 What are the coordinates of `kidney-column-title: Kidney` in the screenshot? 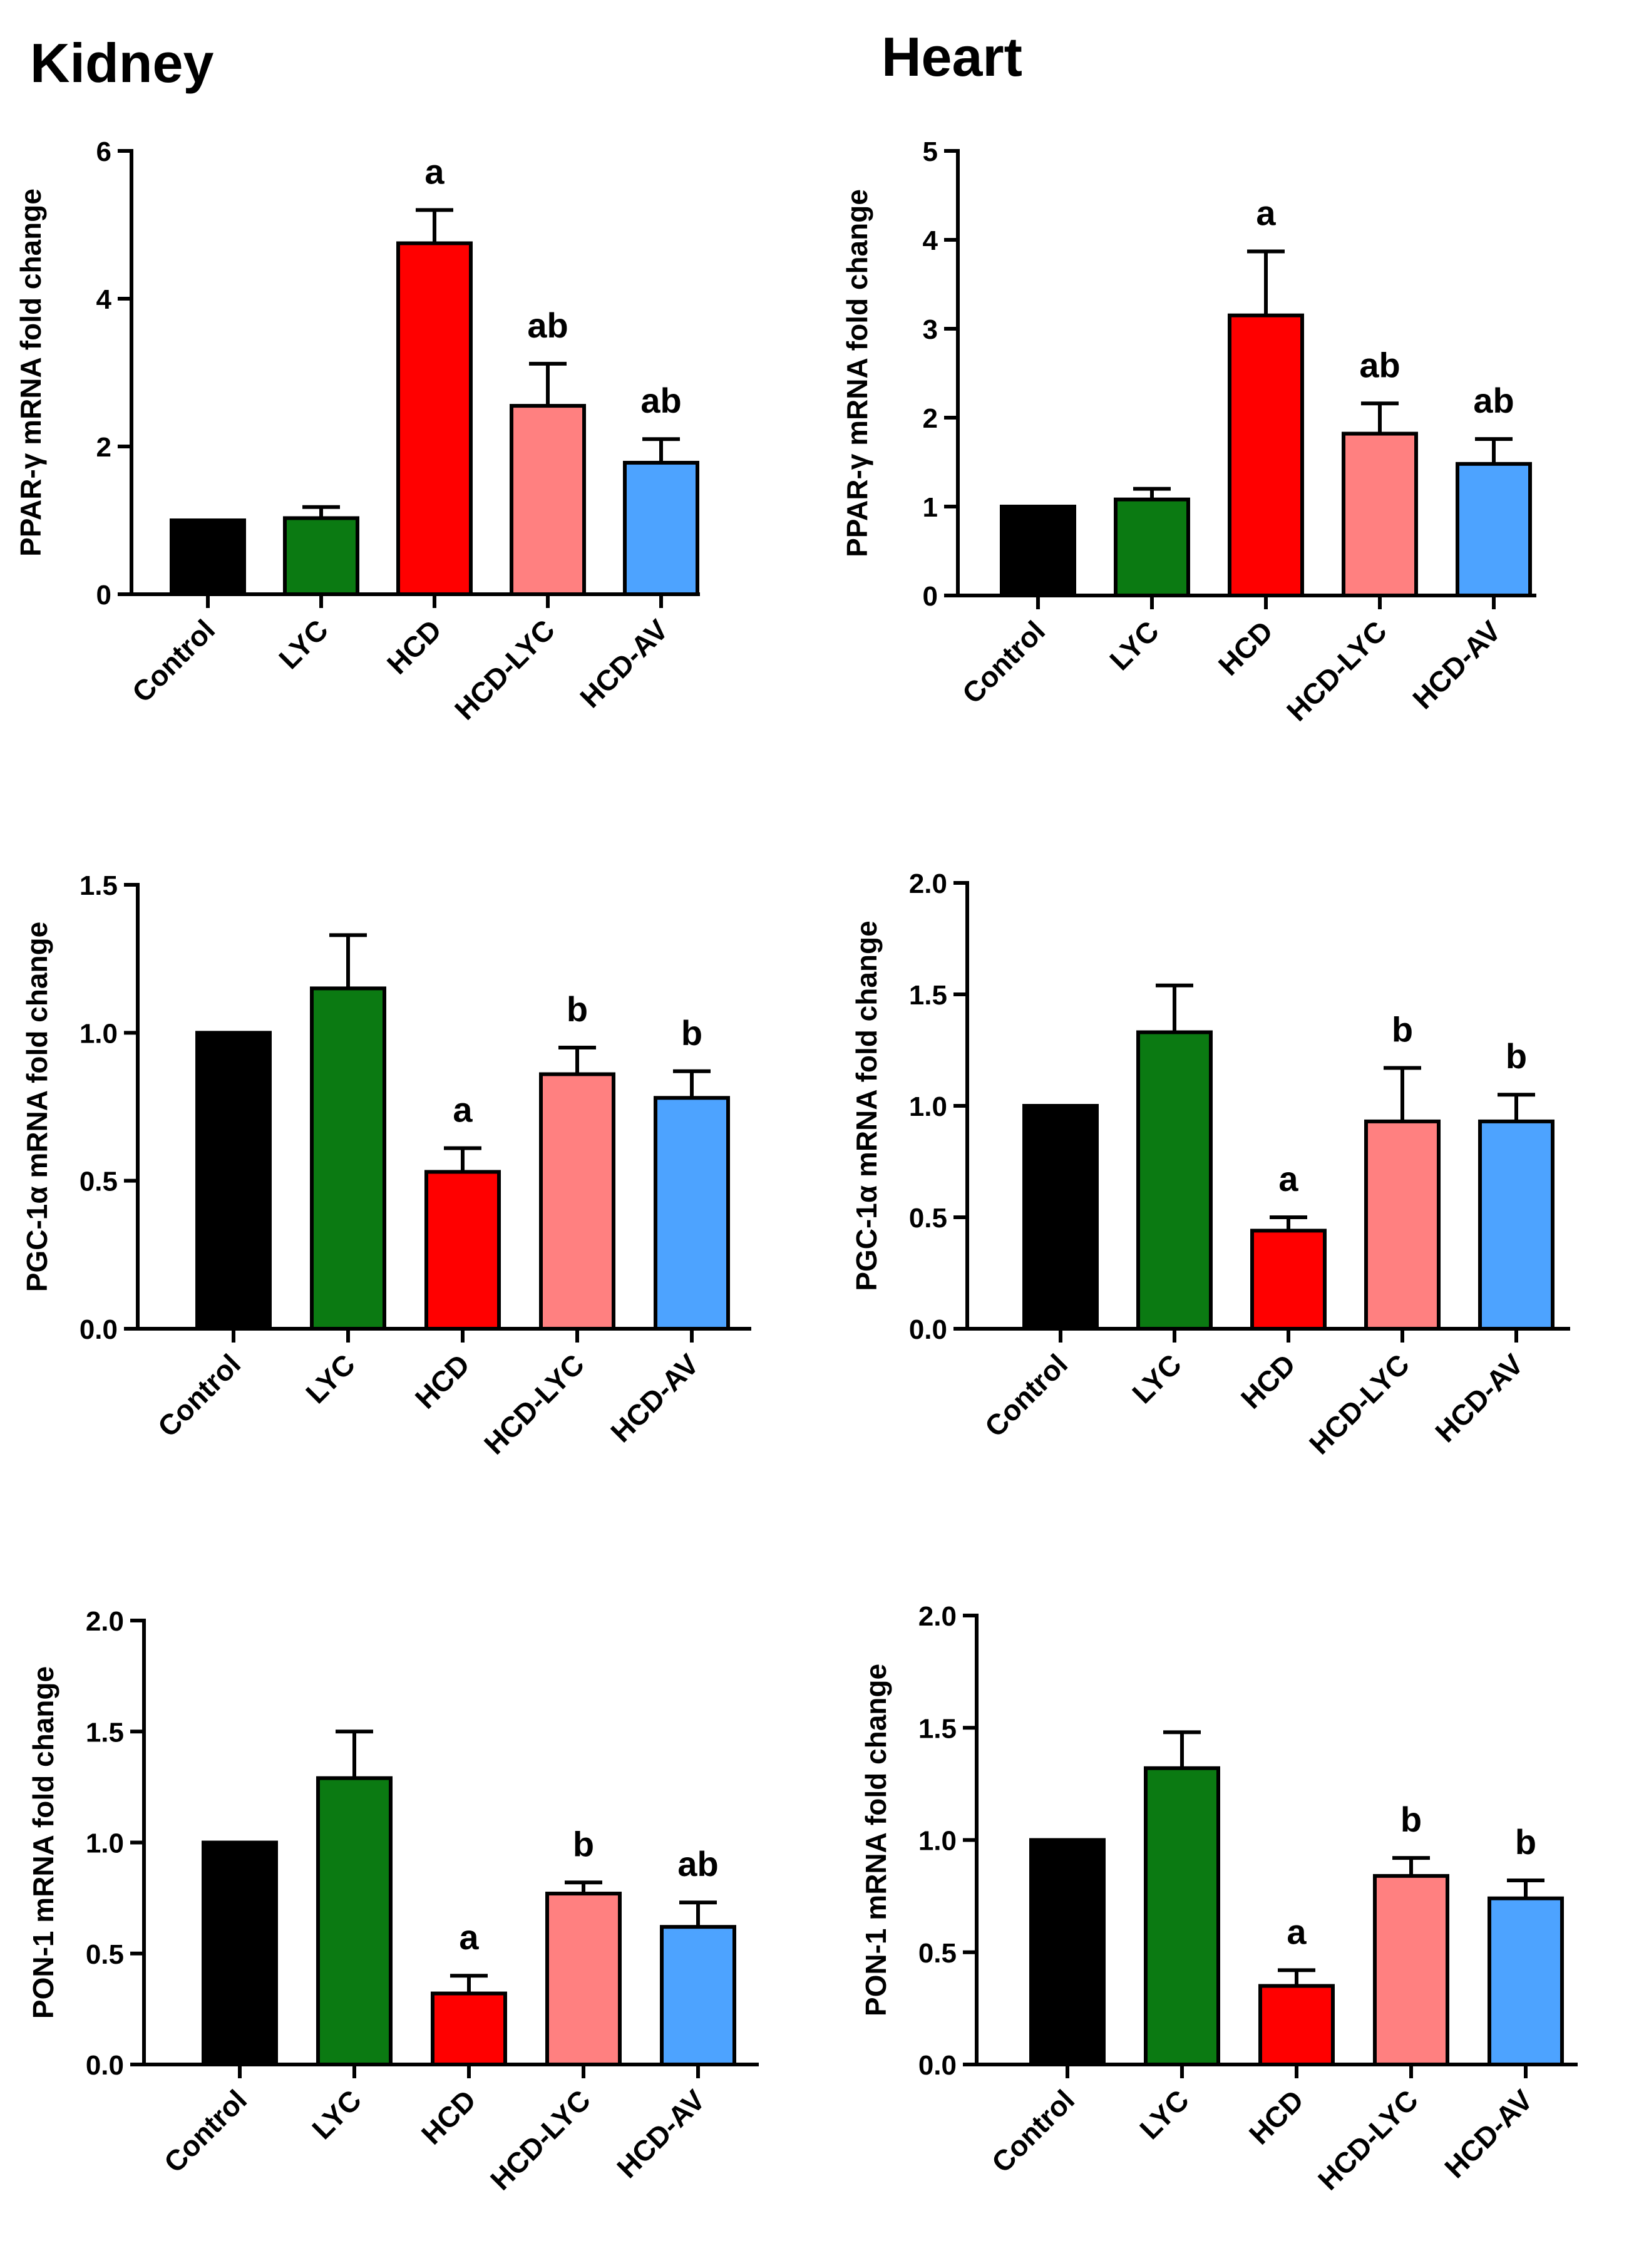 It's located at (122, 63).